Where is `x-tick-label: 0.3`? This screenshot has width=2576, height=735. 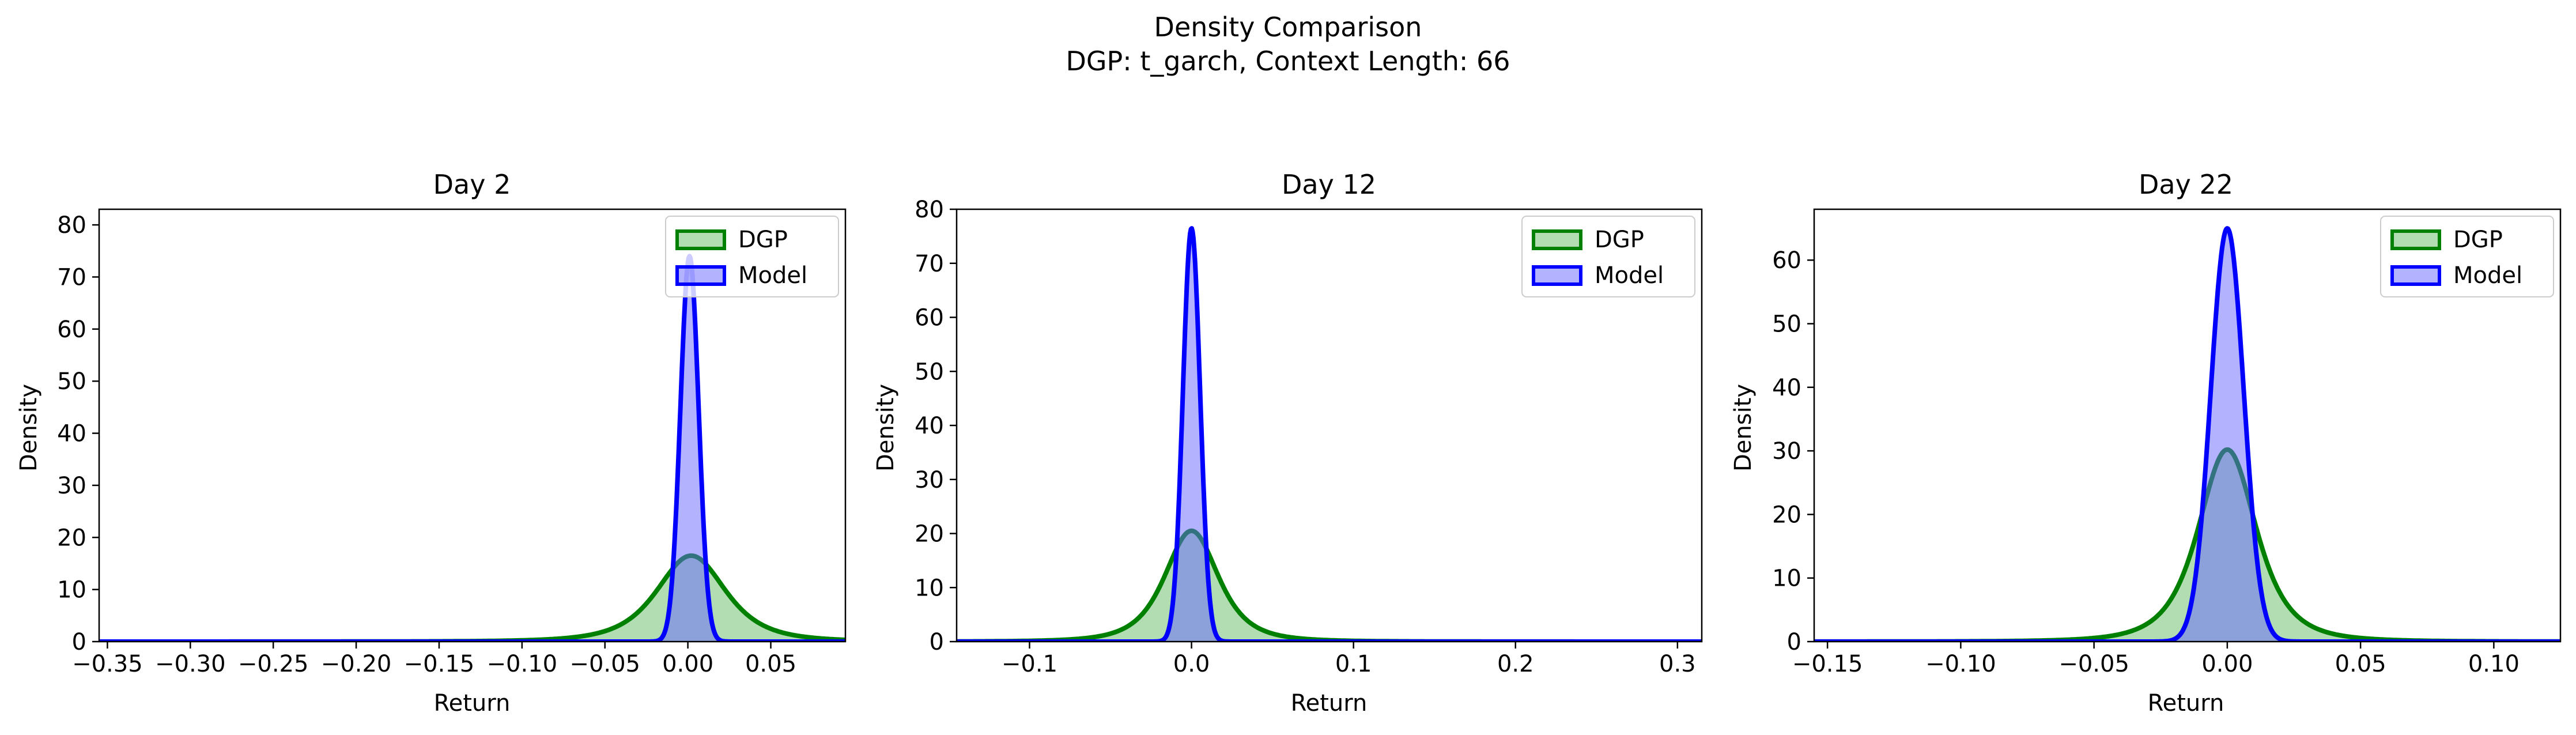 x-tick-label: 0.3 is located at coordinates (1677, 664).